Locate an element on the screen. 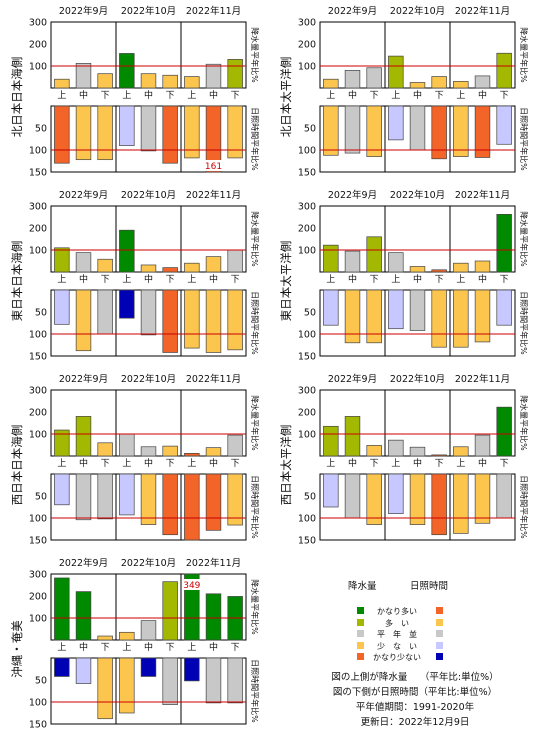 The image size is (550, 750). precip-tick-label: 200 is located at coordinates (307, 413).